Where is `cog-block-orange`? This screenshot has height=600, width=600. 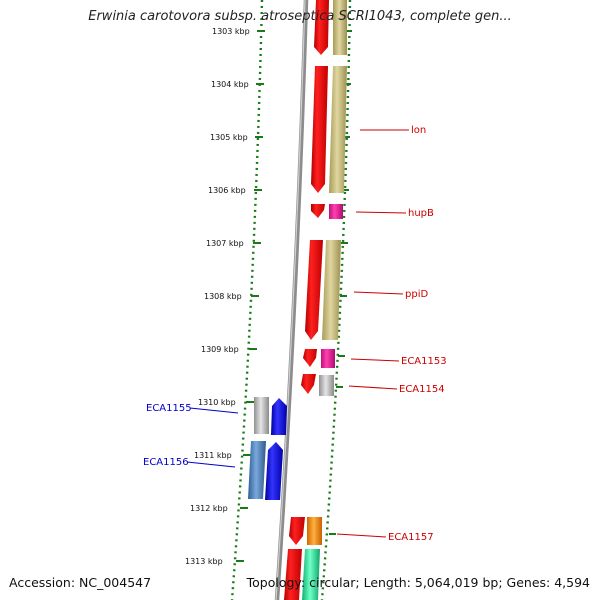
cog-block-orange is located at coordinates (314, 531).